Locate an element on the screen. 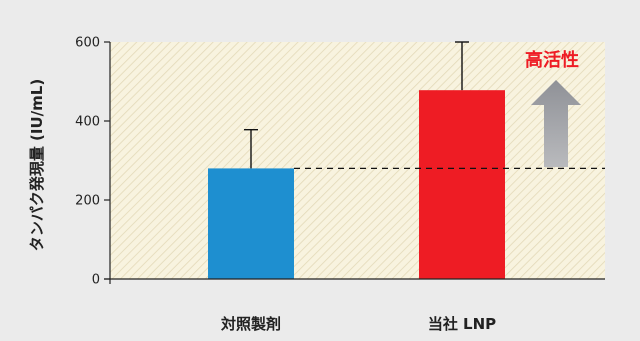 The height and width of the screenshot is (341, 640). y-tick-label: 600 is located at coordinates (87, 43).